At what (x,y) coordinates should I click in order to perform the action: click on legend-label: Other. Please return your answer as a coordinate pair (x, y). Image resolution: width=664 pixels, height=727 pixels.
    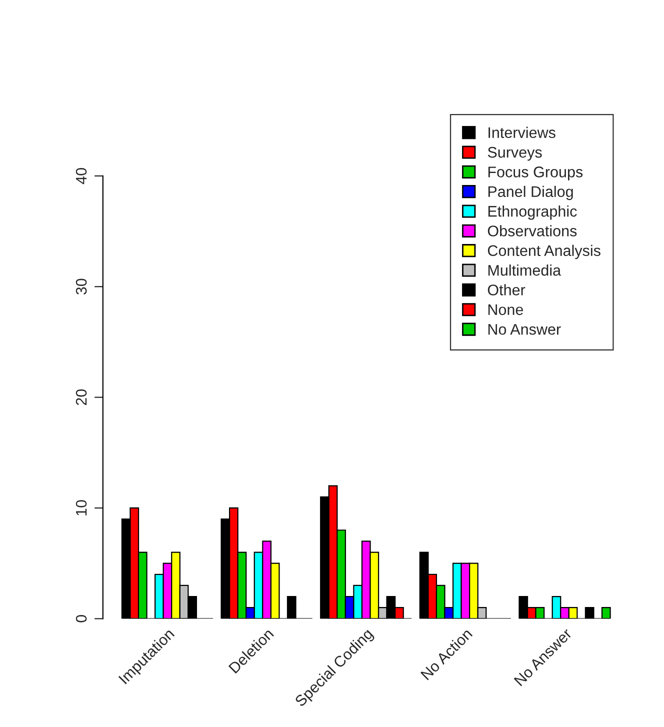
    Looking at the image, I should click on (507, 290).